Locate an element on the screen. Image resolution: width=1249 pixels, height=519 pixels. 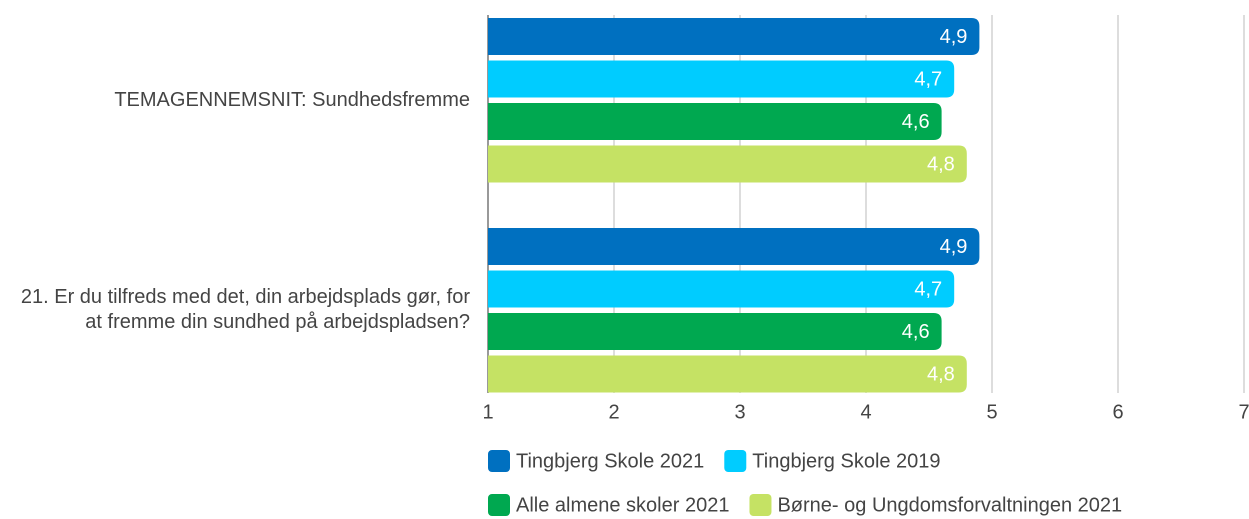
x-tick-label: 4 is located at coordinates (865, 412).